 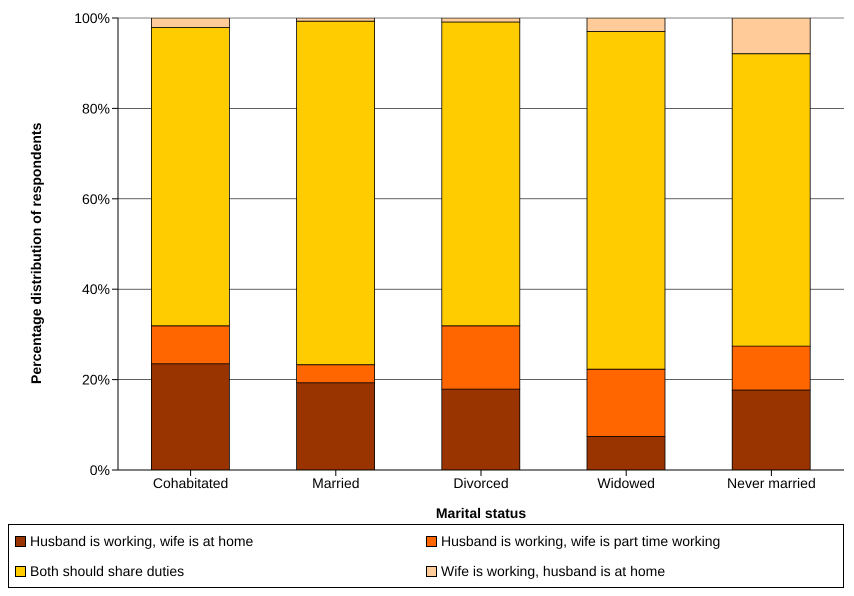 What do you see at coordinates (626, 482) in the screenshot?
I see `x-tick-label: Widowed` at bounding box center [626, 482].